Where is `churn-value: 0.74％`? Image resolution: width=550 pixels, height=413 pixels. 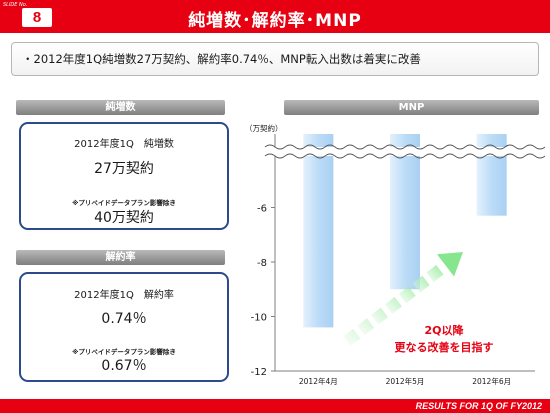 churn-value: 0.74％ is located at coordinates (124, 319).